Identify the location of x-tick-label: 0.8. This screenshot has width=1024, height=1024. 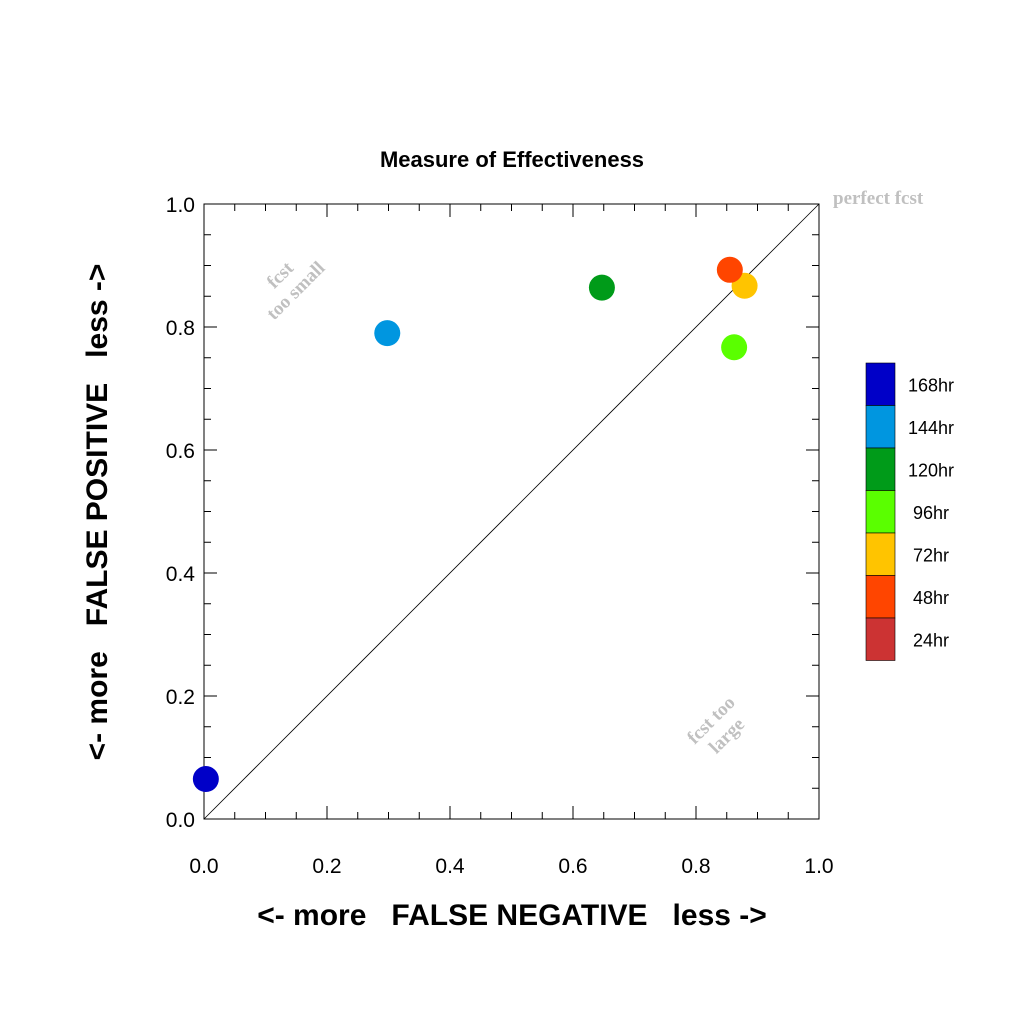
(695, 866).